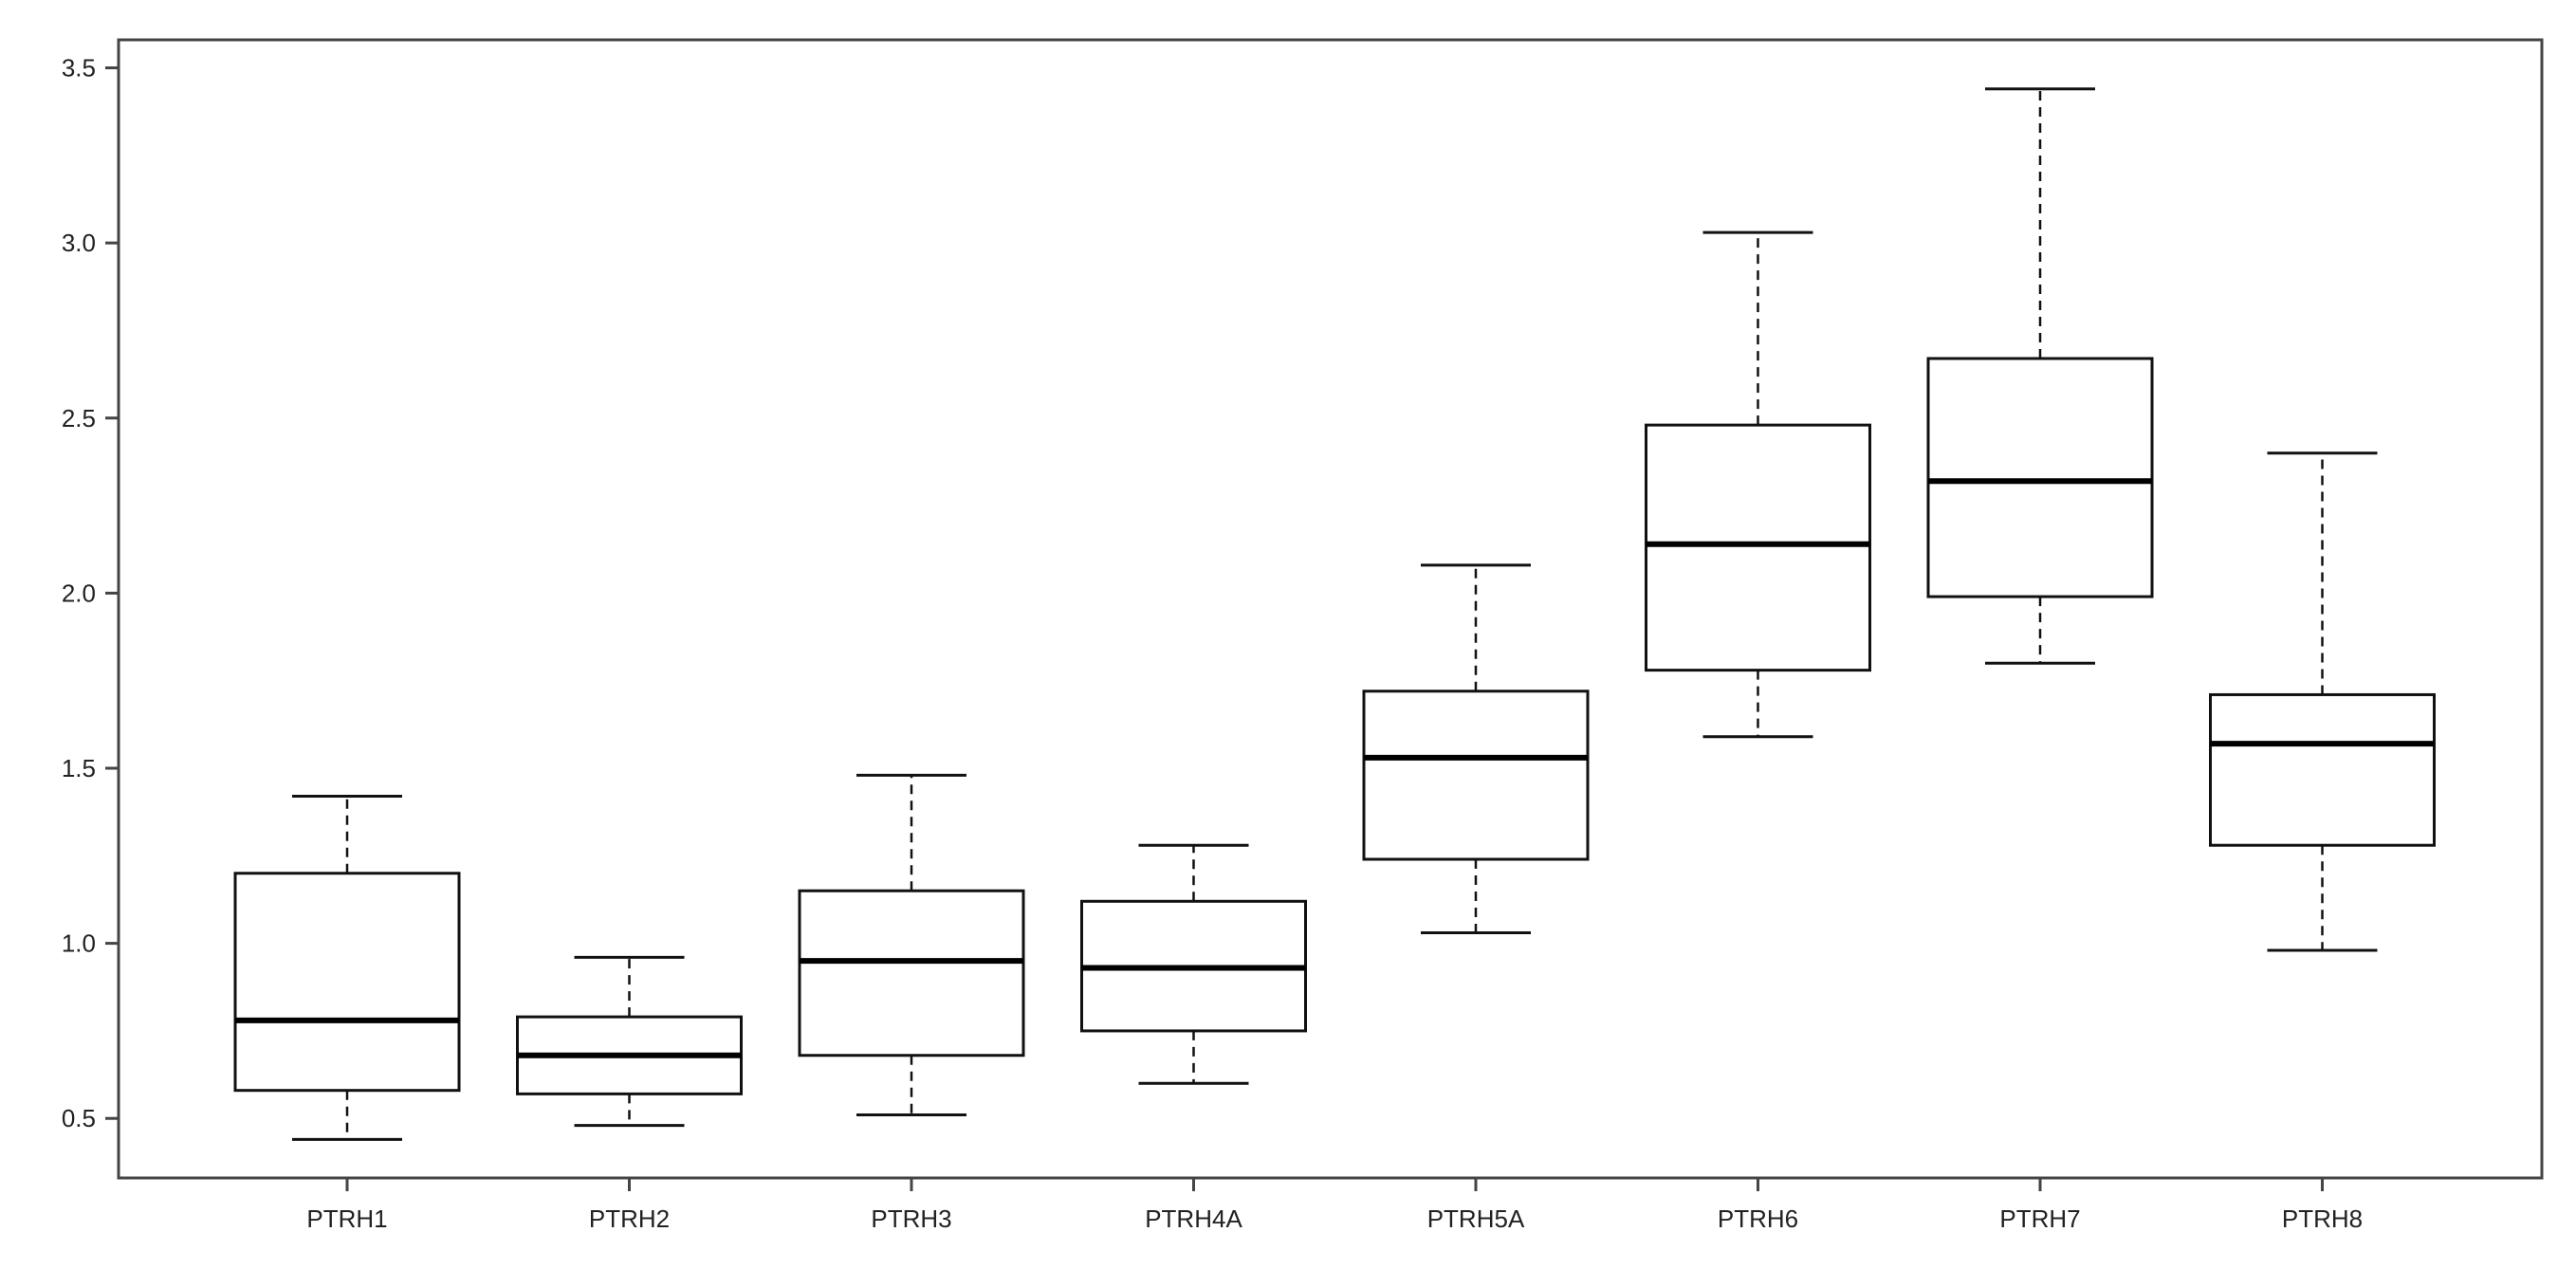  I want to click on box-ptrh4a, so click(1193, 964).